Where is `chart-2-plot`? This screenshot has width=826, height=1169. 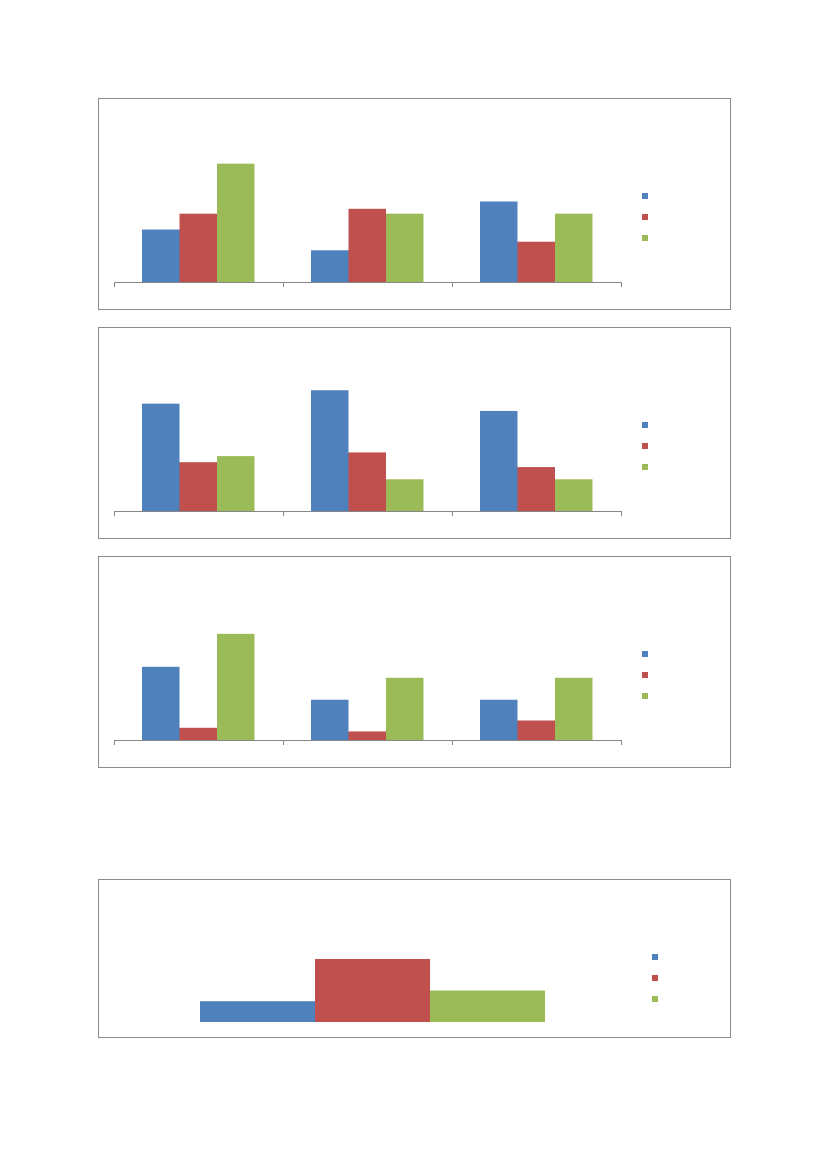 chart-2-plot is located at coordinates (381, 453).